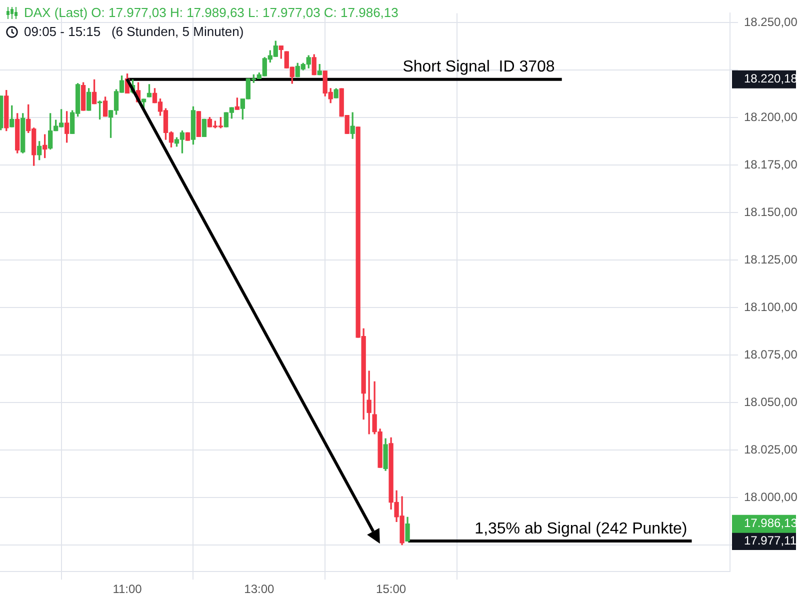  Describe the element at coordinates (771, 79) in the screenshot. I see `y-tick-label: 18.220,18` at that location.